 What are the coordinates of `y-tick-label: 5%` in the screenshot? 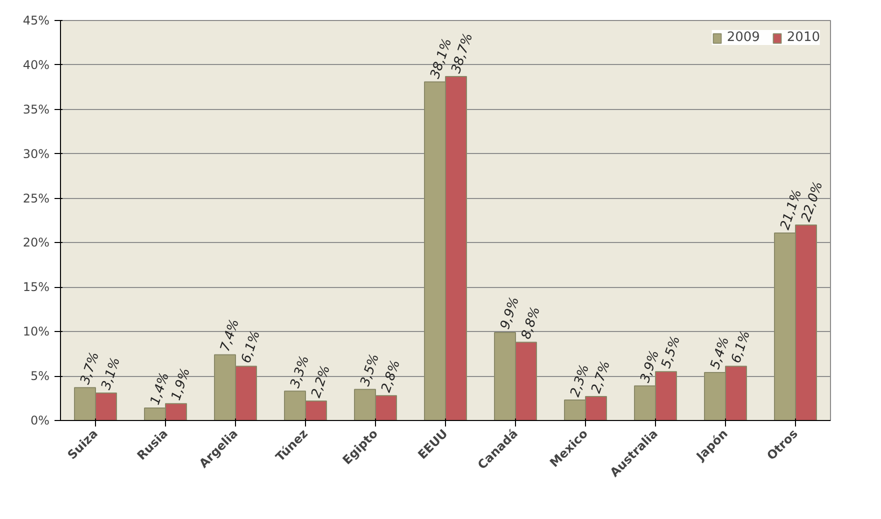 It's located at (40, 376).